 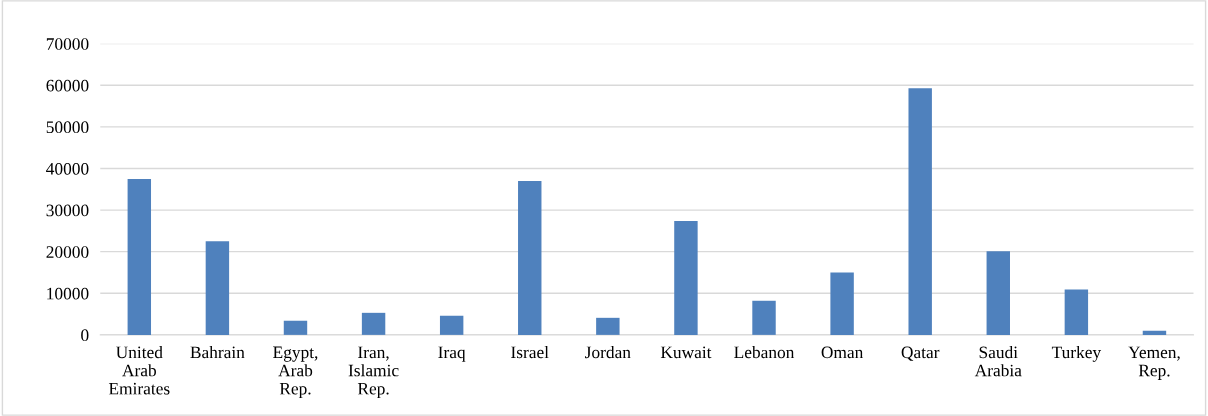 I want to click on x-tick-label: Iraq, so click(x=452, y=354).